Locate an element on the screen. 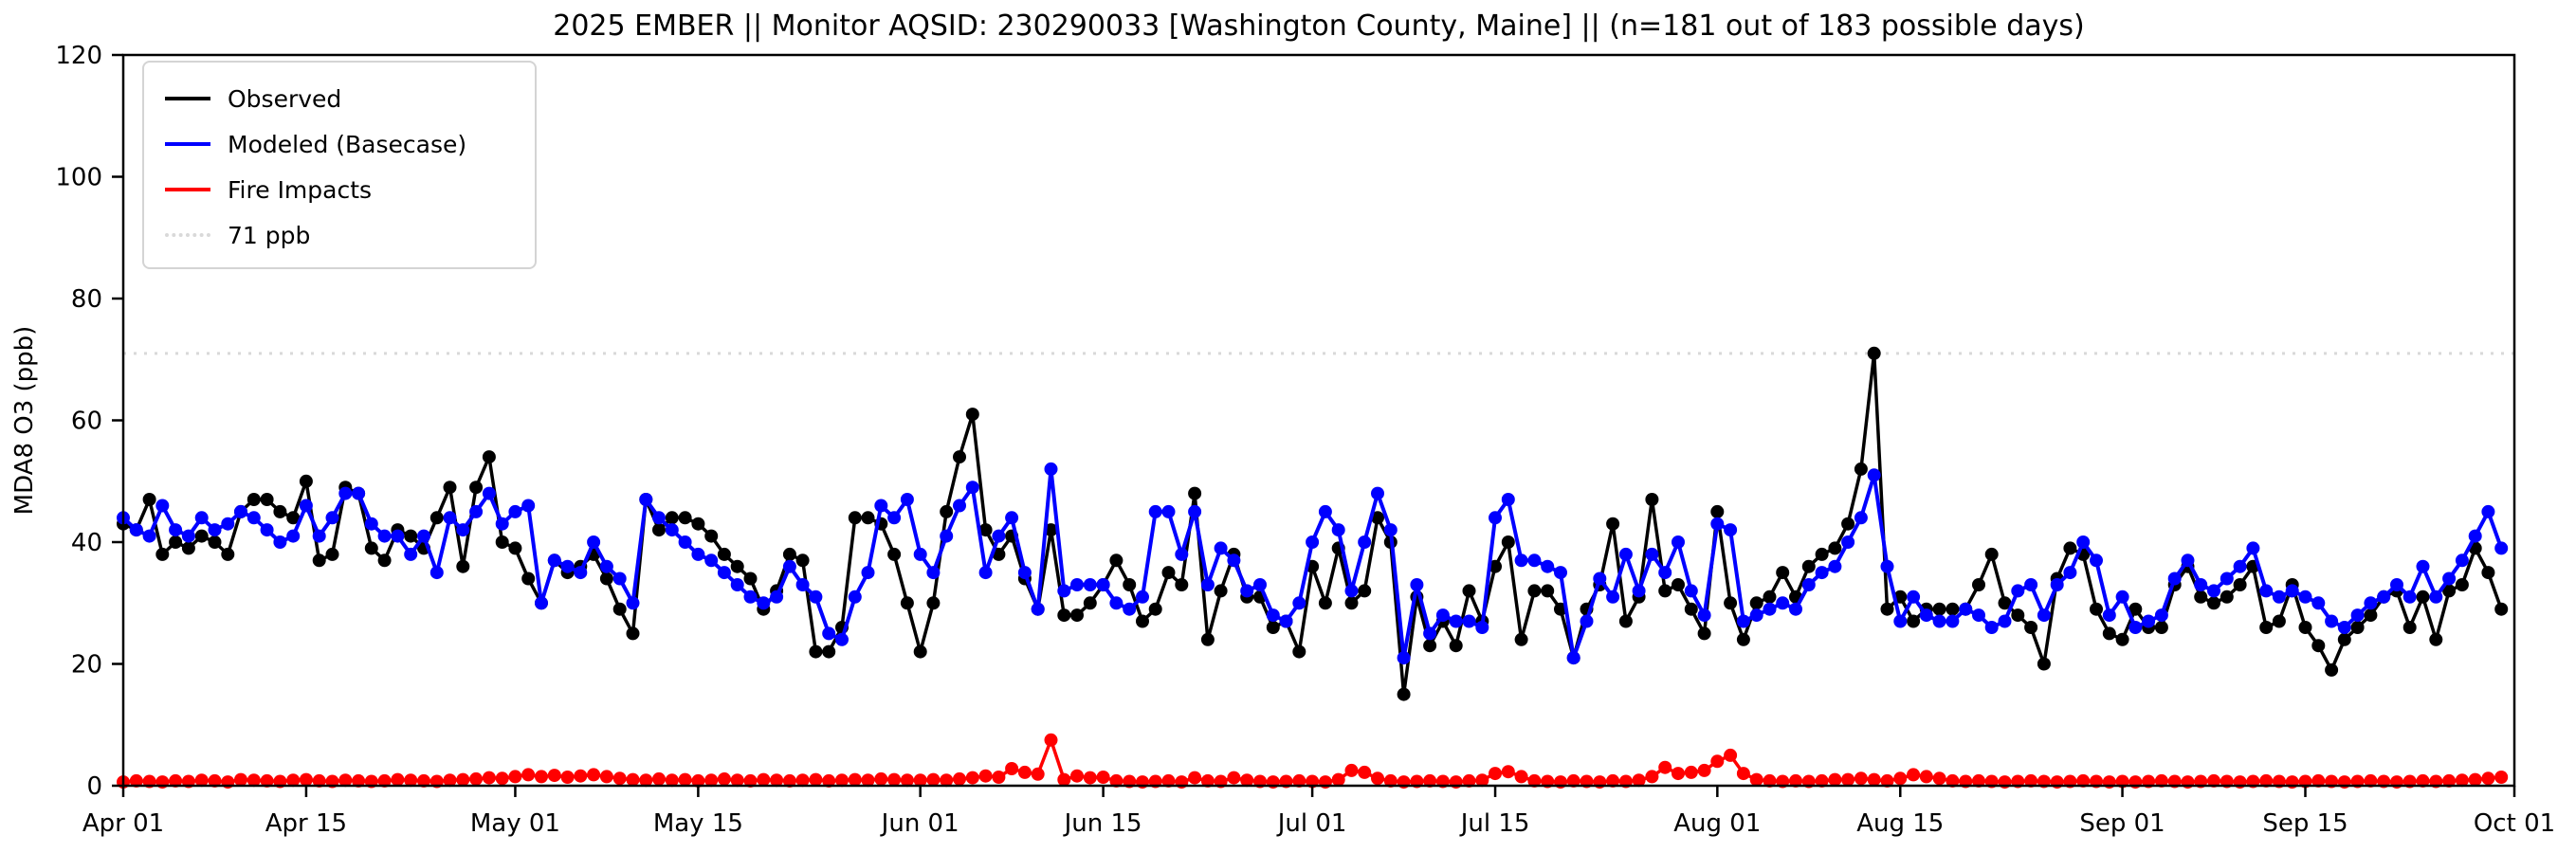 Image resolution: width=2576 pixels, height=853 pixels. y-axis-label: MDA8 O3 (ppb) is located at coordinates (24, 421).